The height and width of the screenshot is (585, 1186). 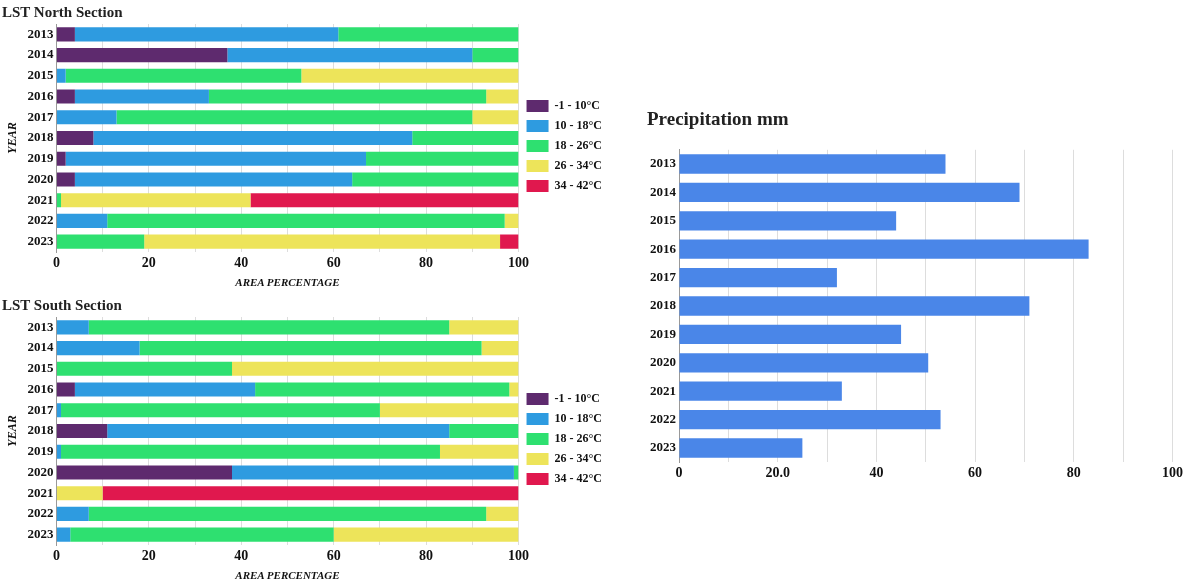 I want to click on y-tick-label: 2023, so click(x=40, y=240).